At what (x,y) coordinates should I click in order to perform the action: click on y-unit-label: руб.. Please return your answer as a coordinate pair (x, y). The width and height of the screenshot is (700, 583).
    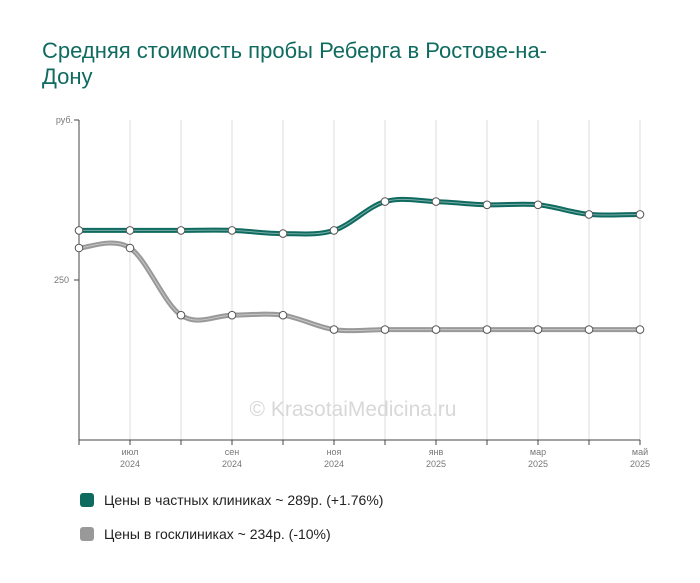
    Looking at the image, I should click on (64, 120).